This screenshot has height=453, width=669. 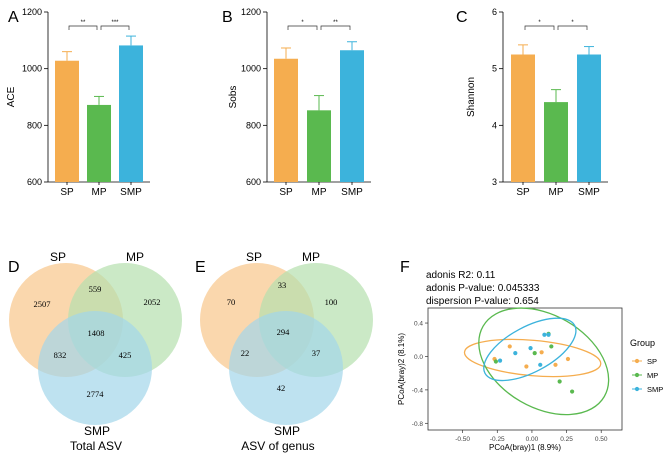 What do you see at coordinates (277, 446) in the screenshot?
I see `venn-caption: ASV of genus` at bounding box center [277, 446].